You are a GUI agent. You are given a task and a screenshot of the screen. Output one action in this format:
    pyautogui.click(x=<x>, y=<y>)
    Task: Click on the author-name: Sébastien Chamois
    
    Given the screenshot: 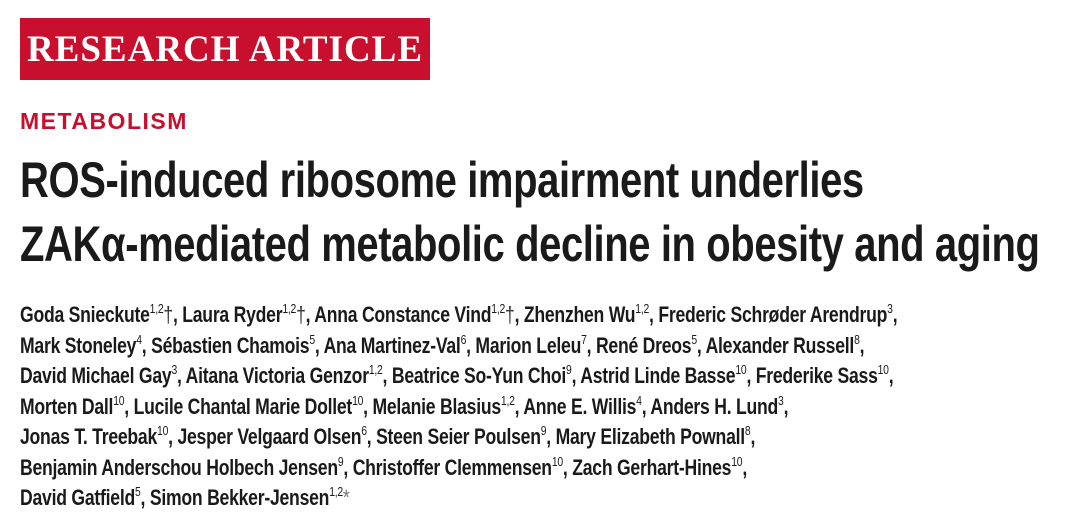 What is the action you would take?
    pyautogui.click(x=230, y=345)
    